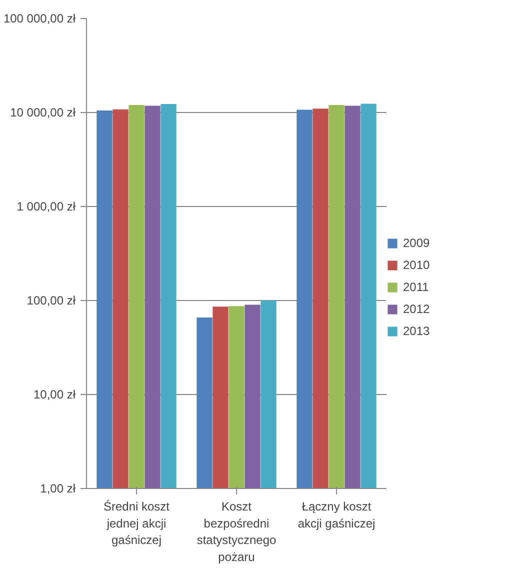  I want to click on x-tick-label: Łączny koszt akcji gaśniczej, so click(337, 515).